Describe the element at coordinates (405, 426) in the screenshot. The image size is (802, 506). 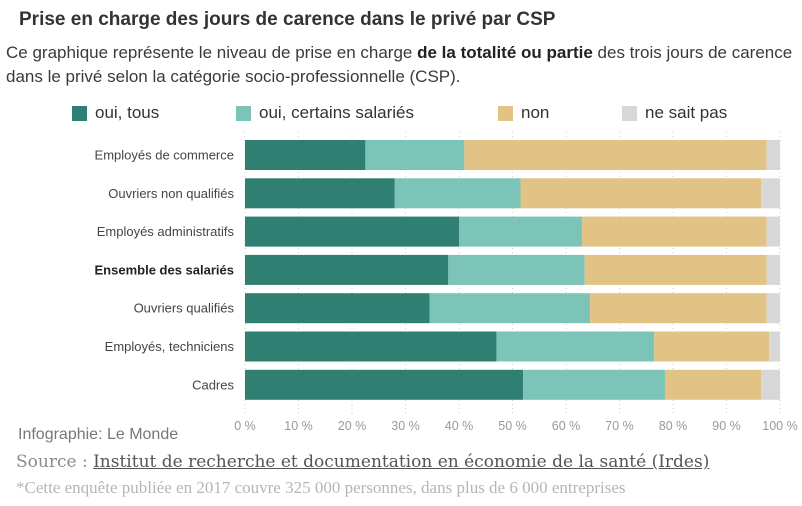
I see `x-tick-label: 30 %` at that location.